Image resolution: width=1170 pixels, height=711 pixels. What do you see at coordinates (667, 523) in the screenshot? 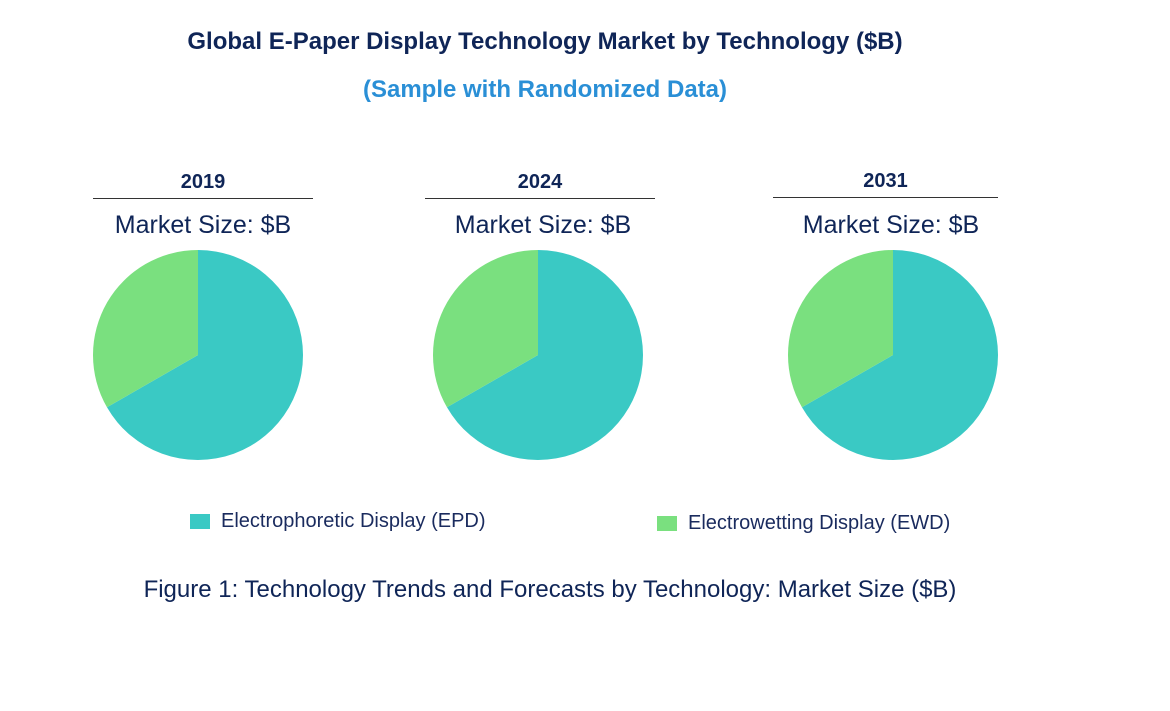
I see `legend-swatch-ewd` at bounding box center [667, 523].